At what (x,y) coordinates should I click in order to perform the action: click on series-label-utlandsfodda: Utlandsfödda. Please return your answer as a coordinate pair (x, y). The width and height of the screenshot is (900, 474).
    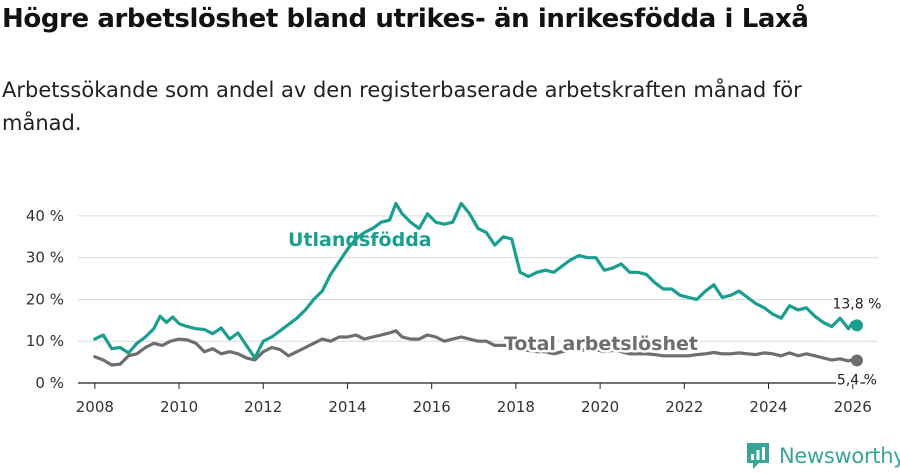
    Looking at the image, I should click on (360, 240).